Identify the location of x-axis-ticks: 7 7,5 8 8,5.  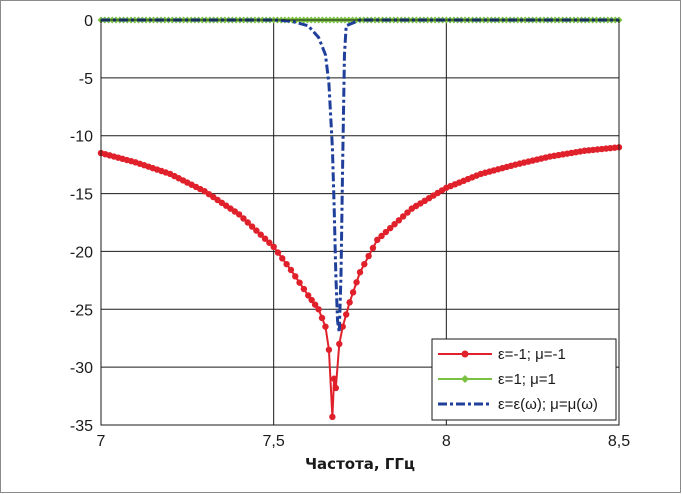
(364, 441).